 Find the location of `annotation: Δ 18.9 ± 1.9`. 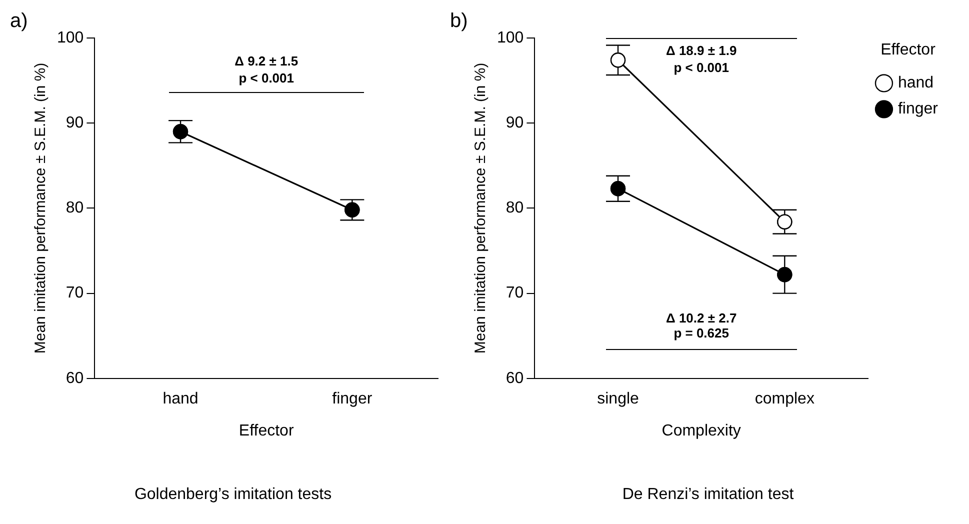

annotation: Δ 18.9 ± 1.9 is located at coordinates (701, 50).